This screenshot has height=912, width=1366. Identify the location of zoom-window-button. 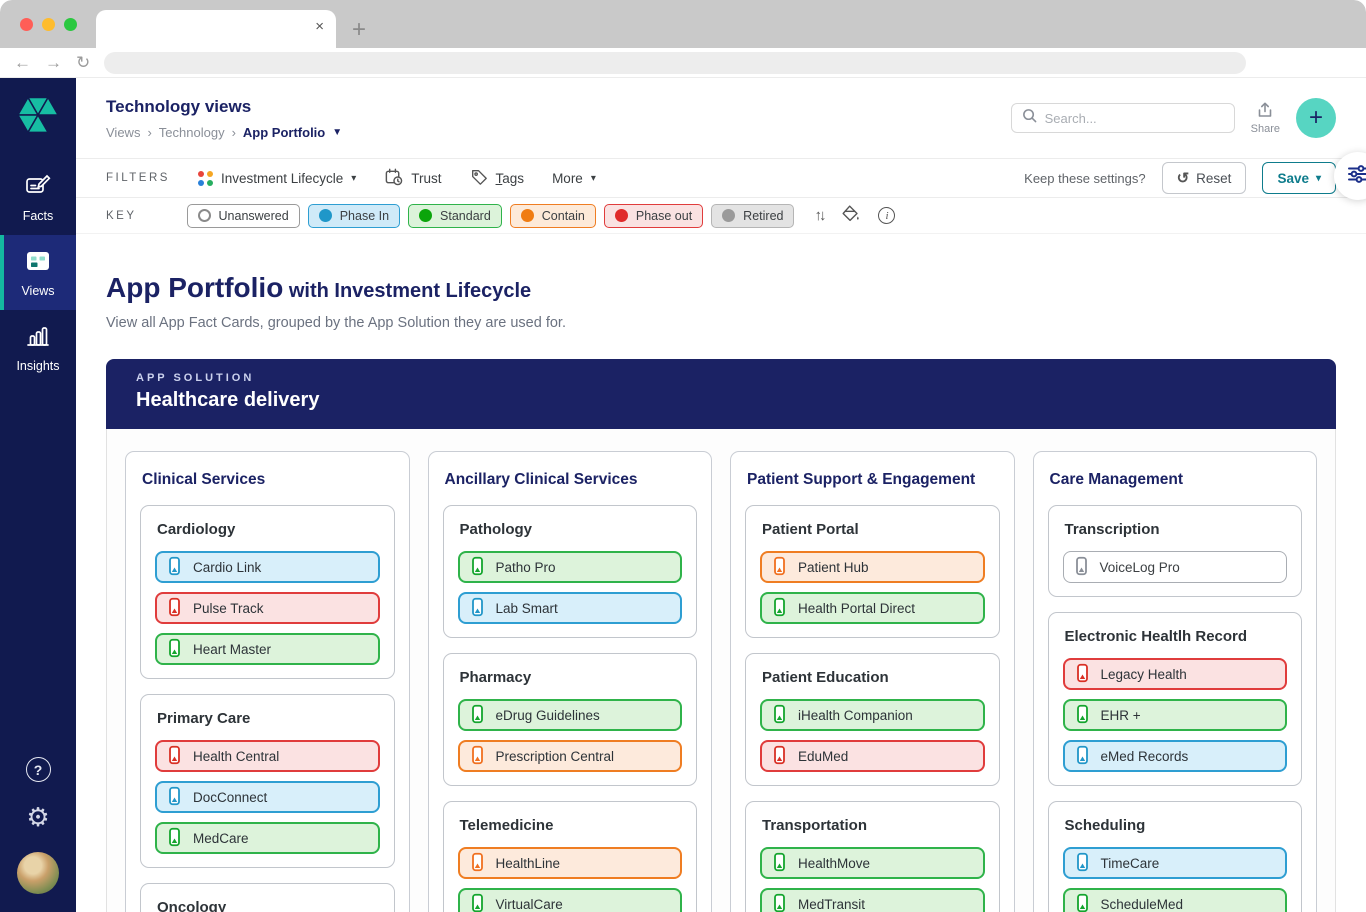
(70, 24).